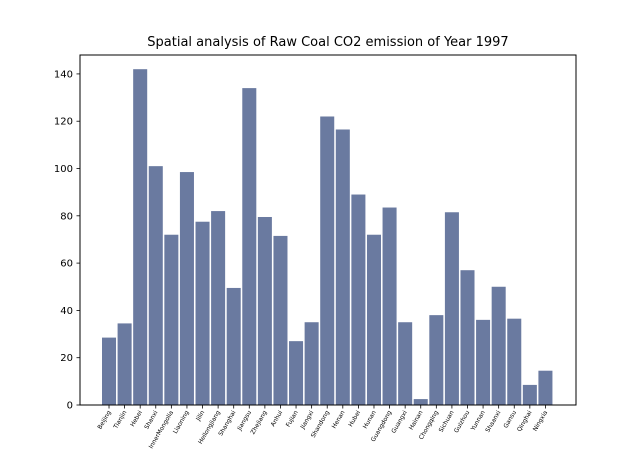 The height and width of the screenshot is (455, 640). What do you see at coordinates (296, 373) in the screenshot?
I see `bar-fujian` at bounding box center [296, 373].